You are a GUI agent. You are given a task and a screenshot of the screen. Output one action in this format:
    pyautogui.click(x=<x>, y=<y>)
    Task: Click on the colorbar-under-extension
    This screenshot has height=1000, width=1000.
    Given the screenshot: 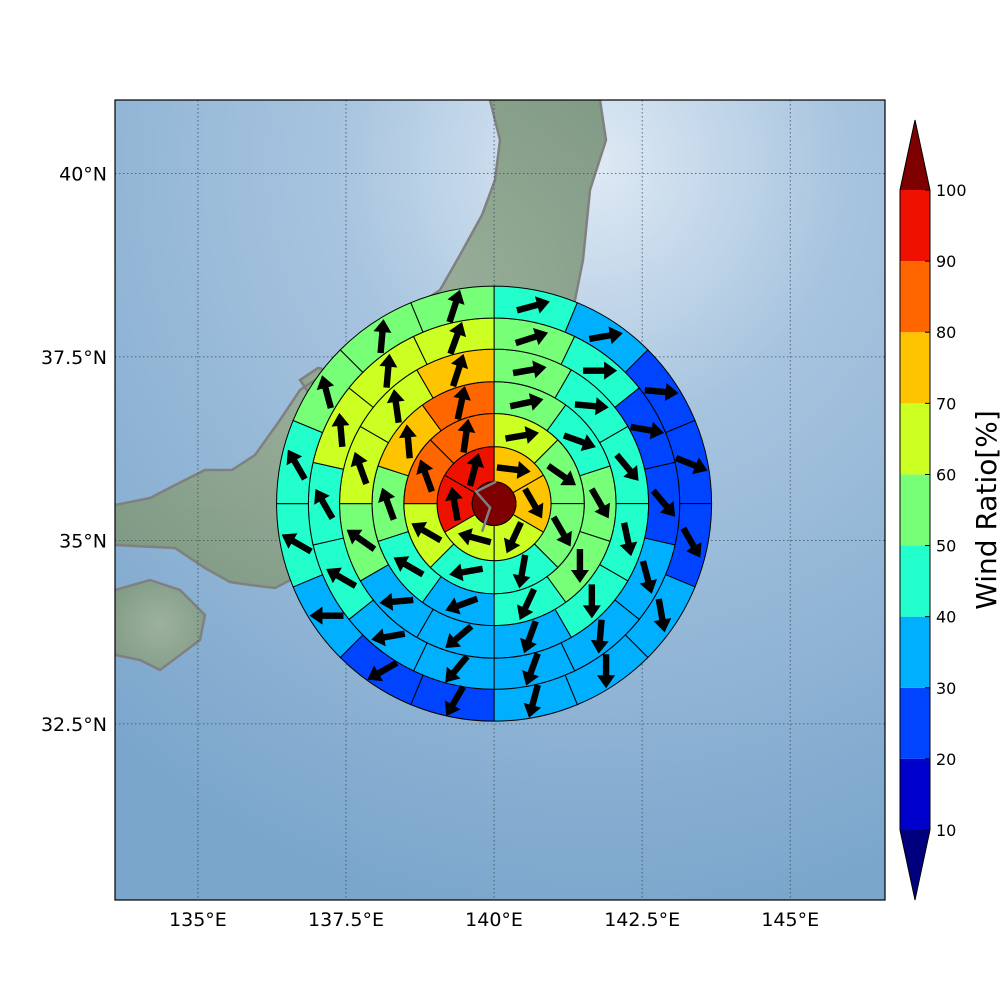 What is the action you would take?
    pyautogui.click(x=915, y=865)
    